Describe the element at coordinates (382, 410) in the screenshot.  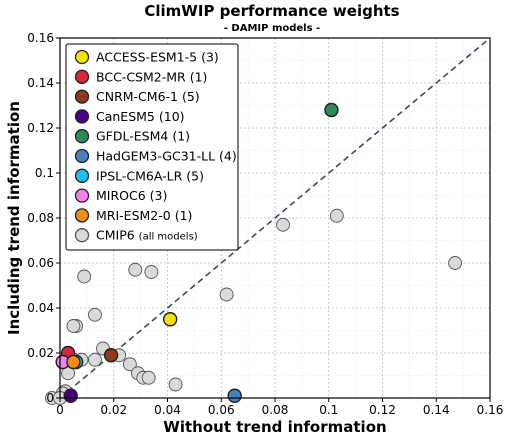
I see `x-tick-label: 0.12` at that location.